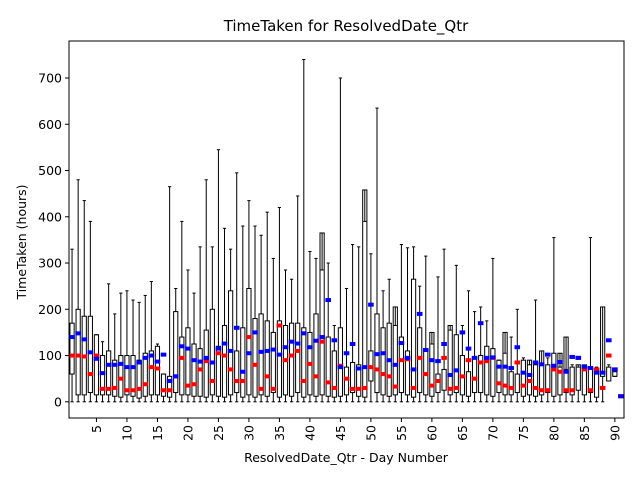 The image size is (640, 484). I want to click on x-tick-label-5: 5, so click(96, 429).